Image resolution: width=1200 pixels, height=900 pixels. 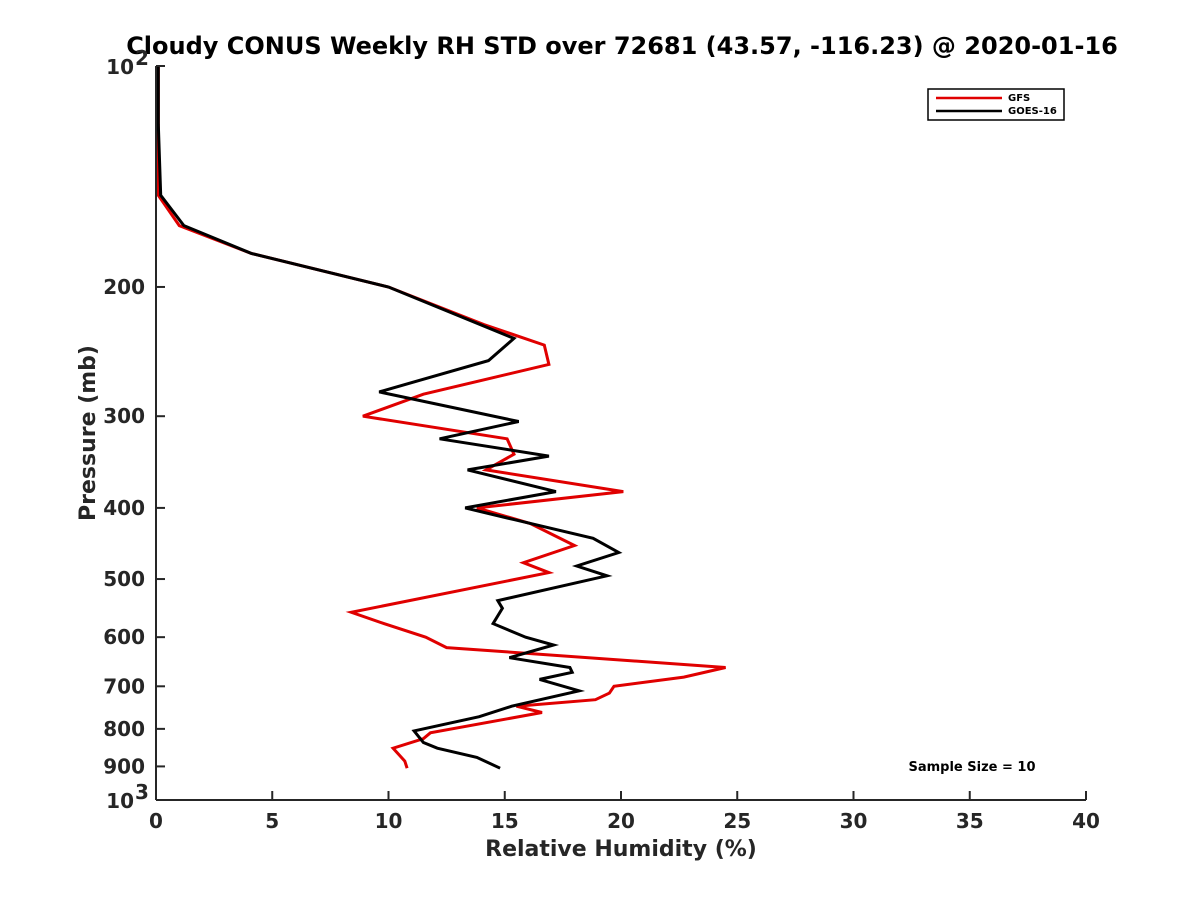 I want to click on x-tick-label: 30, so click(x=854, y=821).